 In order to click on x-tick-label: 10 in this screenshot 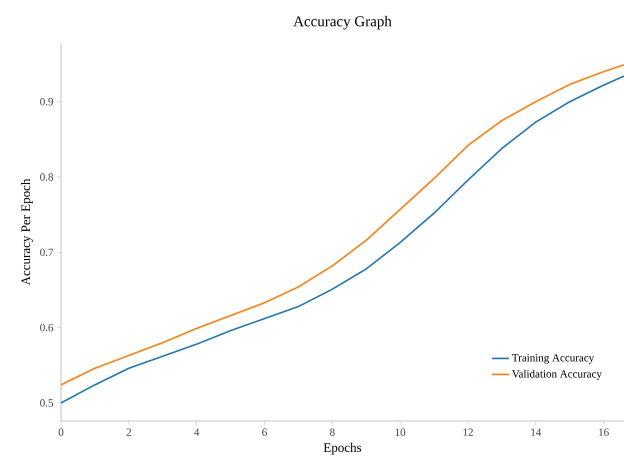, I will do `click(401, 432)`.